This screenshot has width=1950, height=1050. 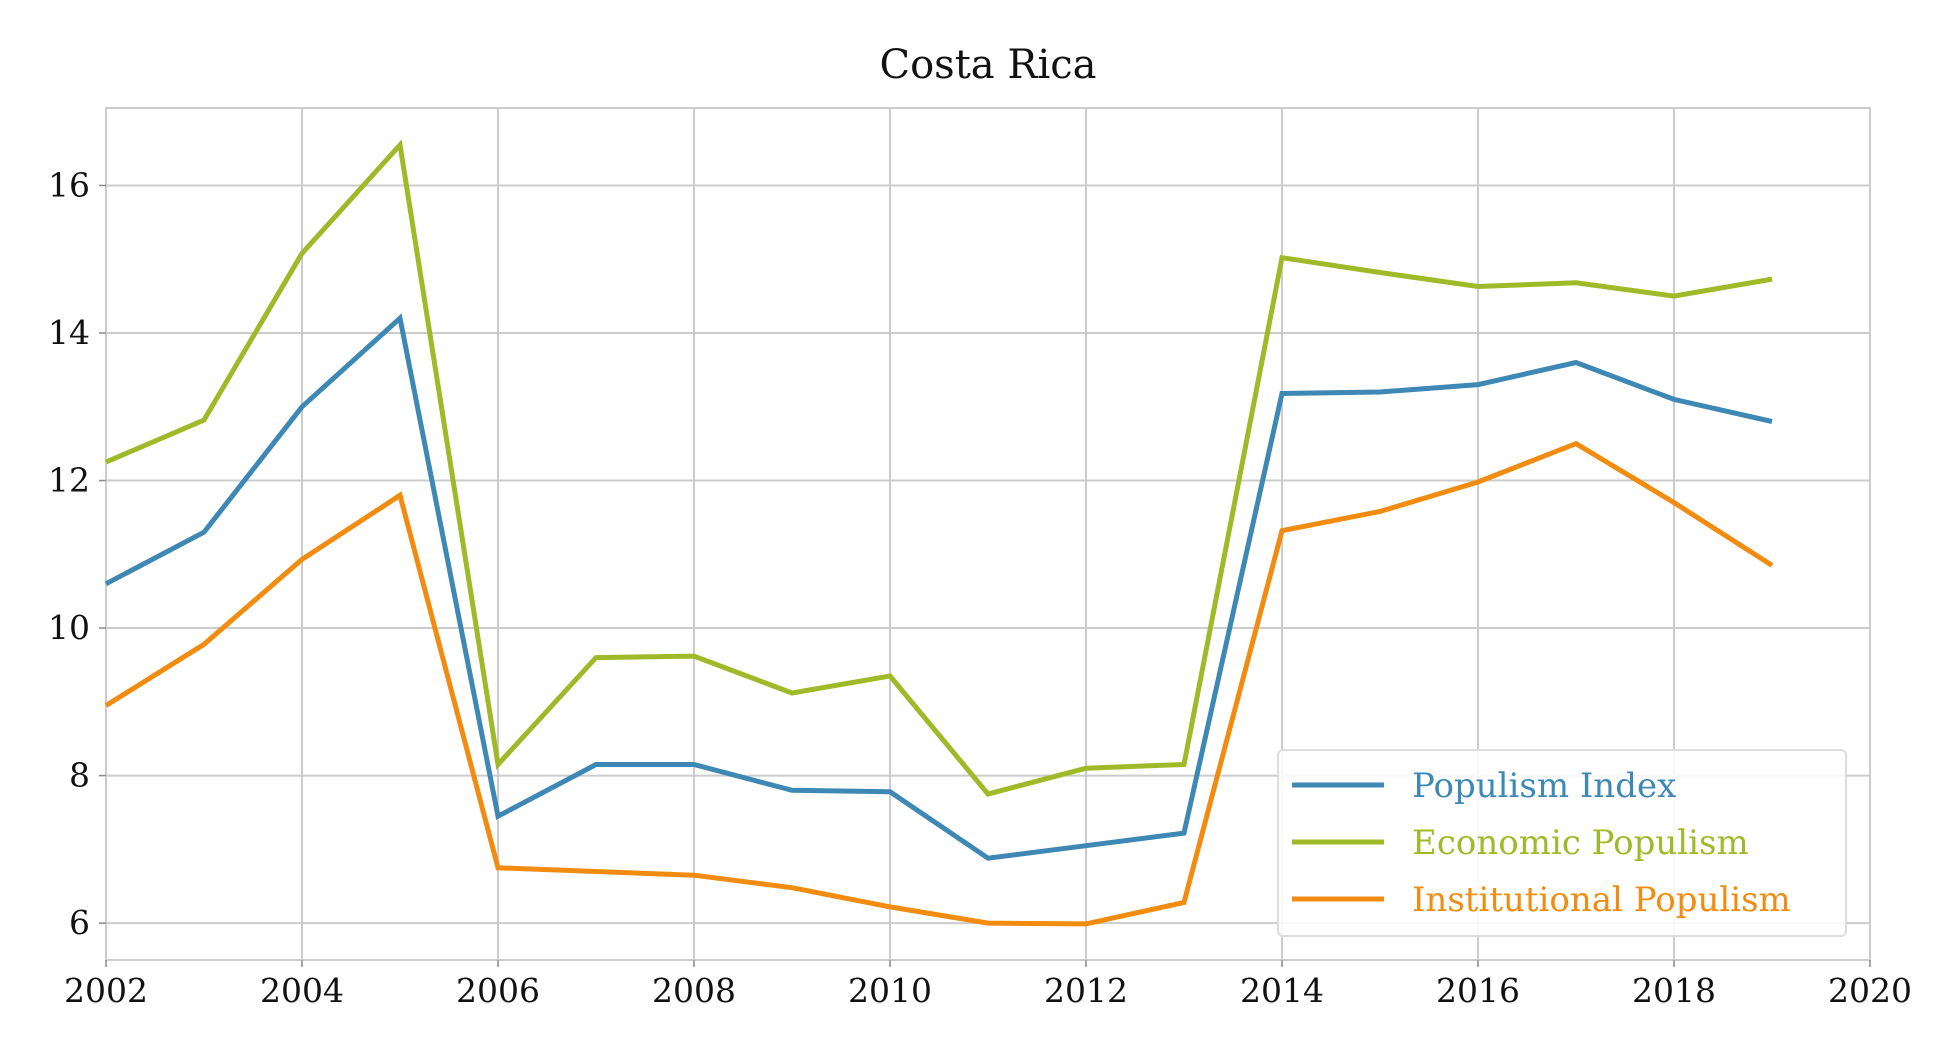 What do you see at coordinates (69, 627) in the screenshot?
I see `y-tick-label: 10` at bounding box center [69, 627].